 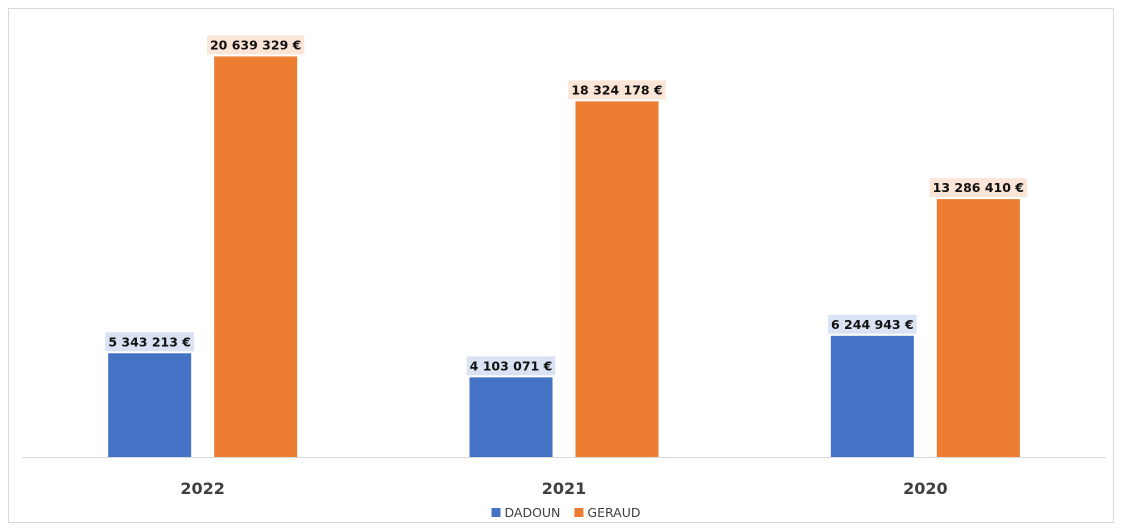 What do you see at coordinates (532, 512) in the screenshot?
I see `legend-label-dadoun: DADOUN` at bounding box center [532, 512].